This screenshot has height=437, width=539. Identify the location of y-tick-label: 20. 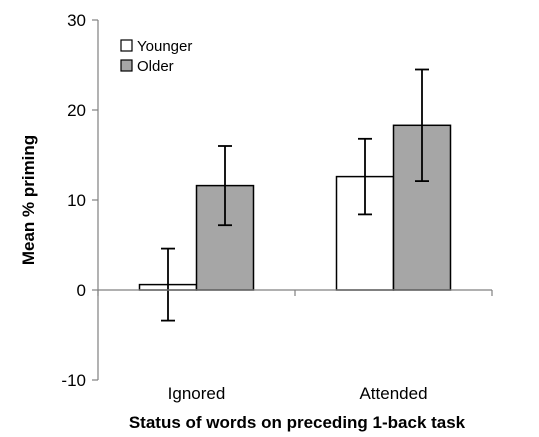
(76, 110).